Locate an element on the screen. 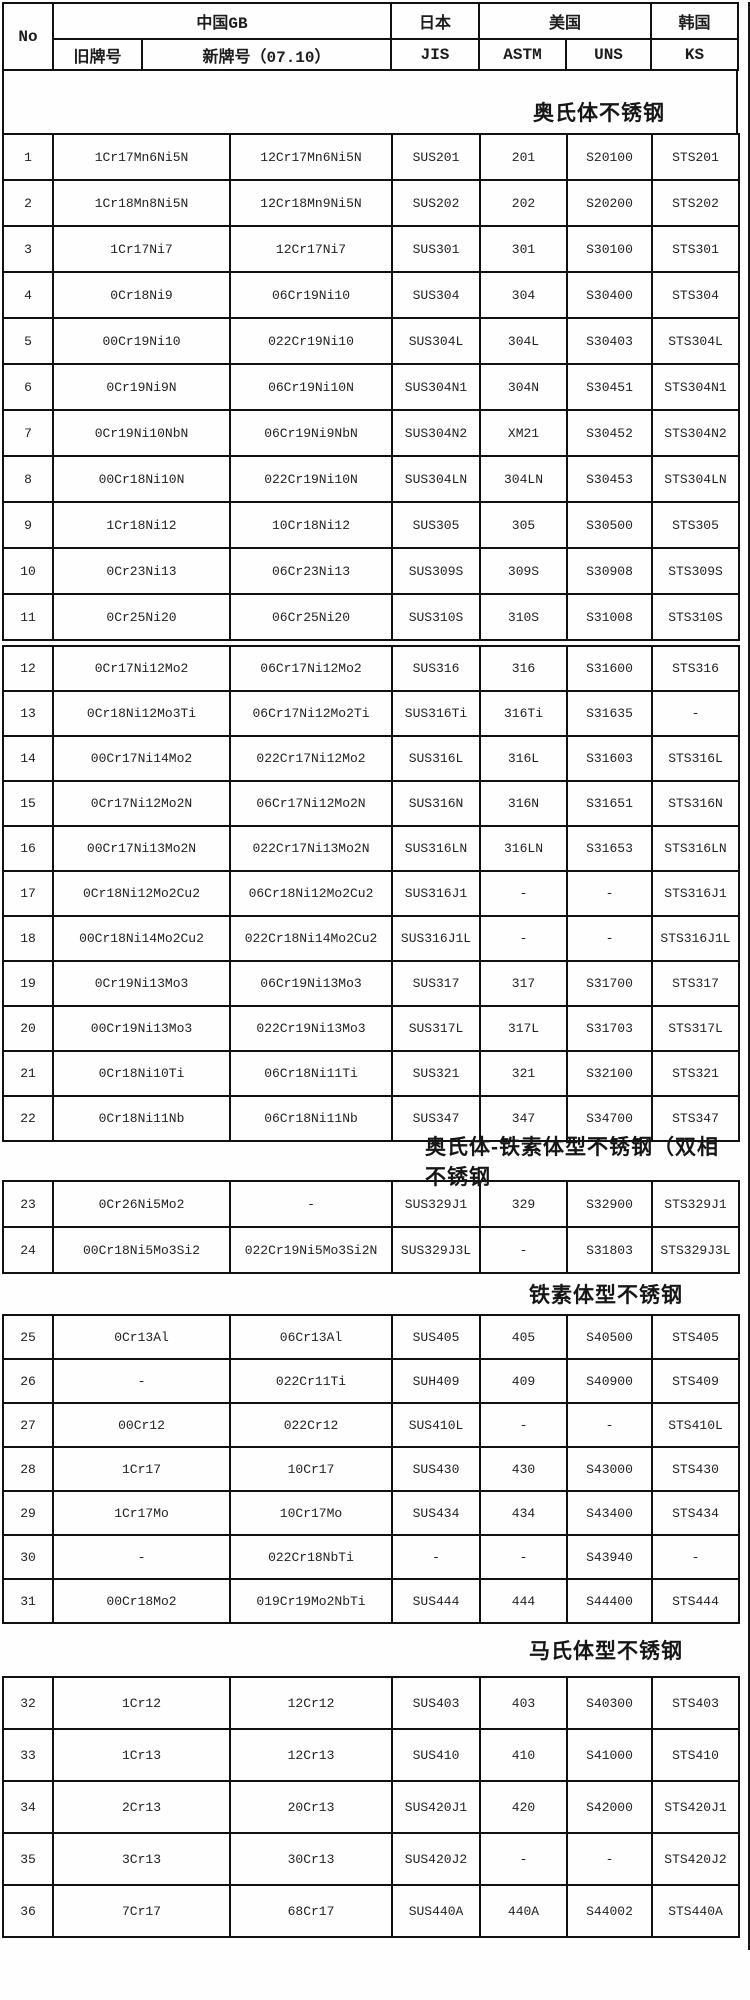  grade-cell: 7Cr17 is located at coordinates (141, 1911).